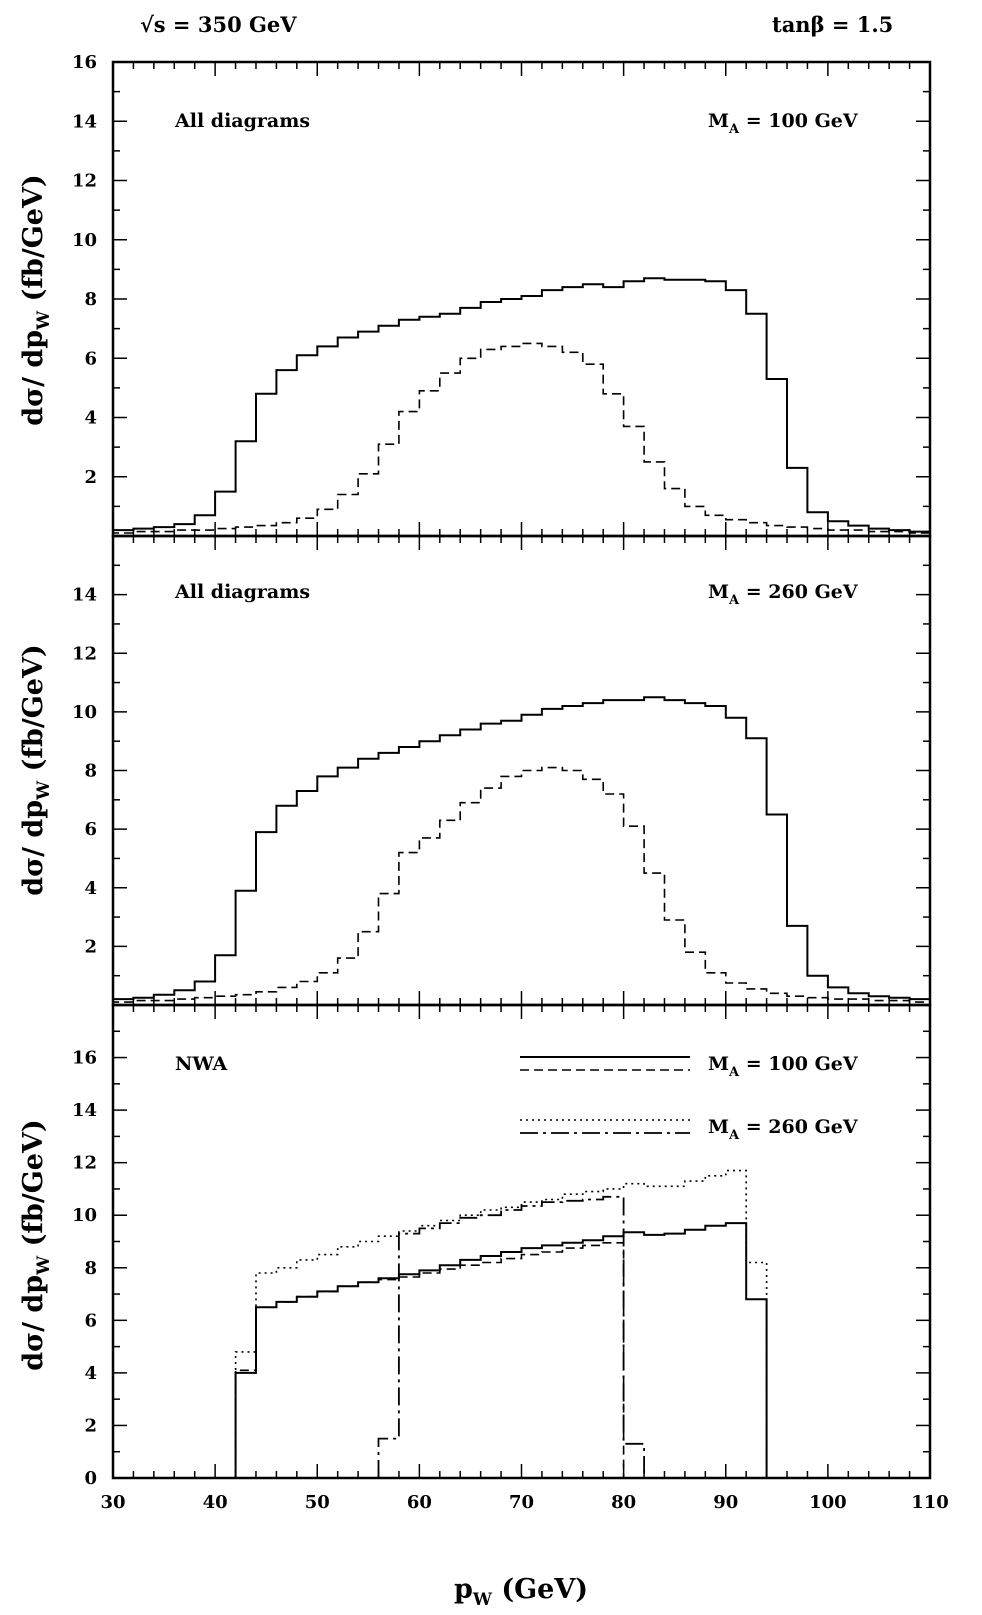 The width and height of the screenshot is (982, 1615). I want to click on legend-label-ma100: MA = 100 GeV, so click(783, 1066).